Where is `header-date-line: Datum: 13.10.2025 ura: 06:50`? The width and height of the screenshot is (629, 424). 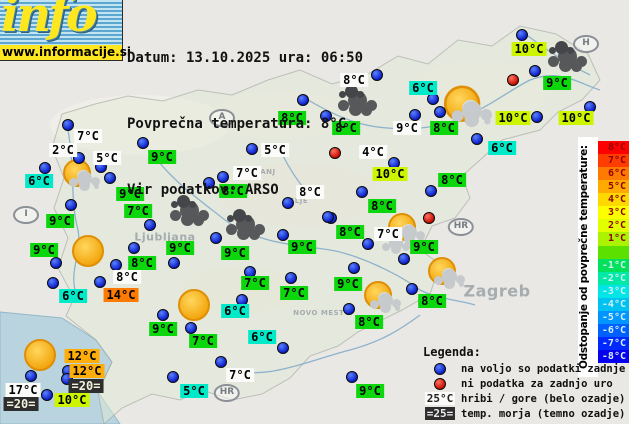 header-date-line: Datum: 13.10.2025 ura: 06:50 is located at coordinates (245, 58).